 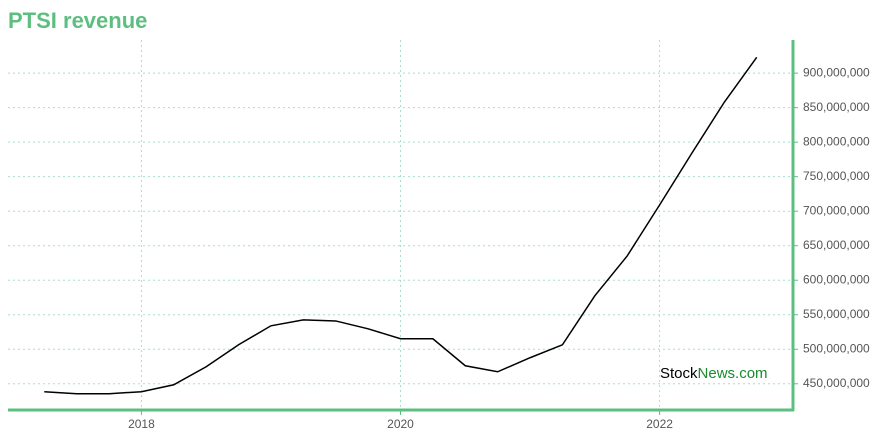 What do you see at coordinates (836, 245) in the screenshot?
I see `y-tick-label: 650,000,000` at bounding box center [836, 245].